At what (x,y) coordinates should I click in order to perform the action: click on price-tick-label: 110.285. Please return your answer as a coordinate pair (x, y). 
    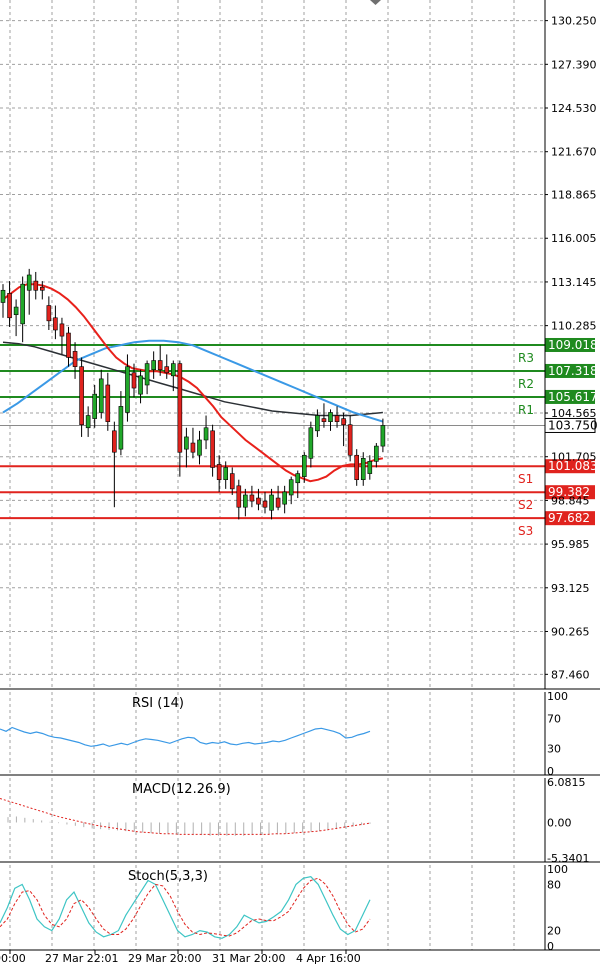
    Looking at the image, I should click on (574, 326).